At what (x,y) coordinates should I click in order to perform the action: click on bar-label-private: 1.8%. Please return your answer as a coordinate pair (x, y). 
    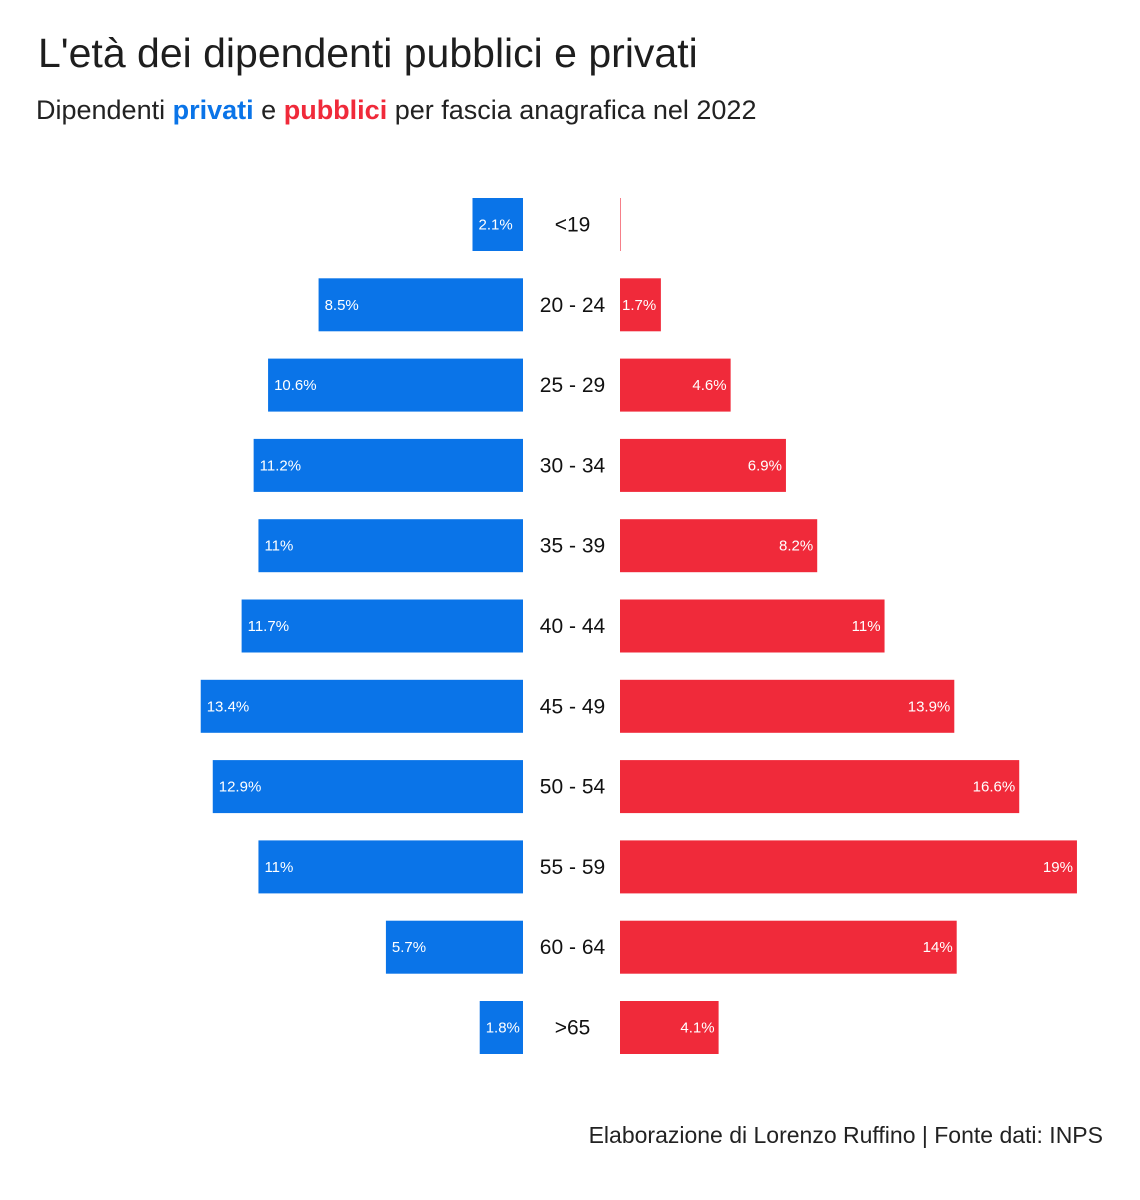
    Looking at the image, I should click on (503, 1028).